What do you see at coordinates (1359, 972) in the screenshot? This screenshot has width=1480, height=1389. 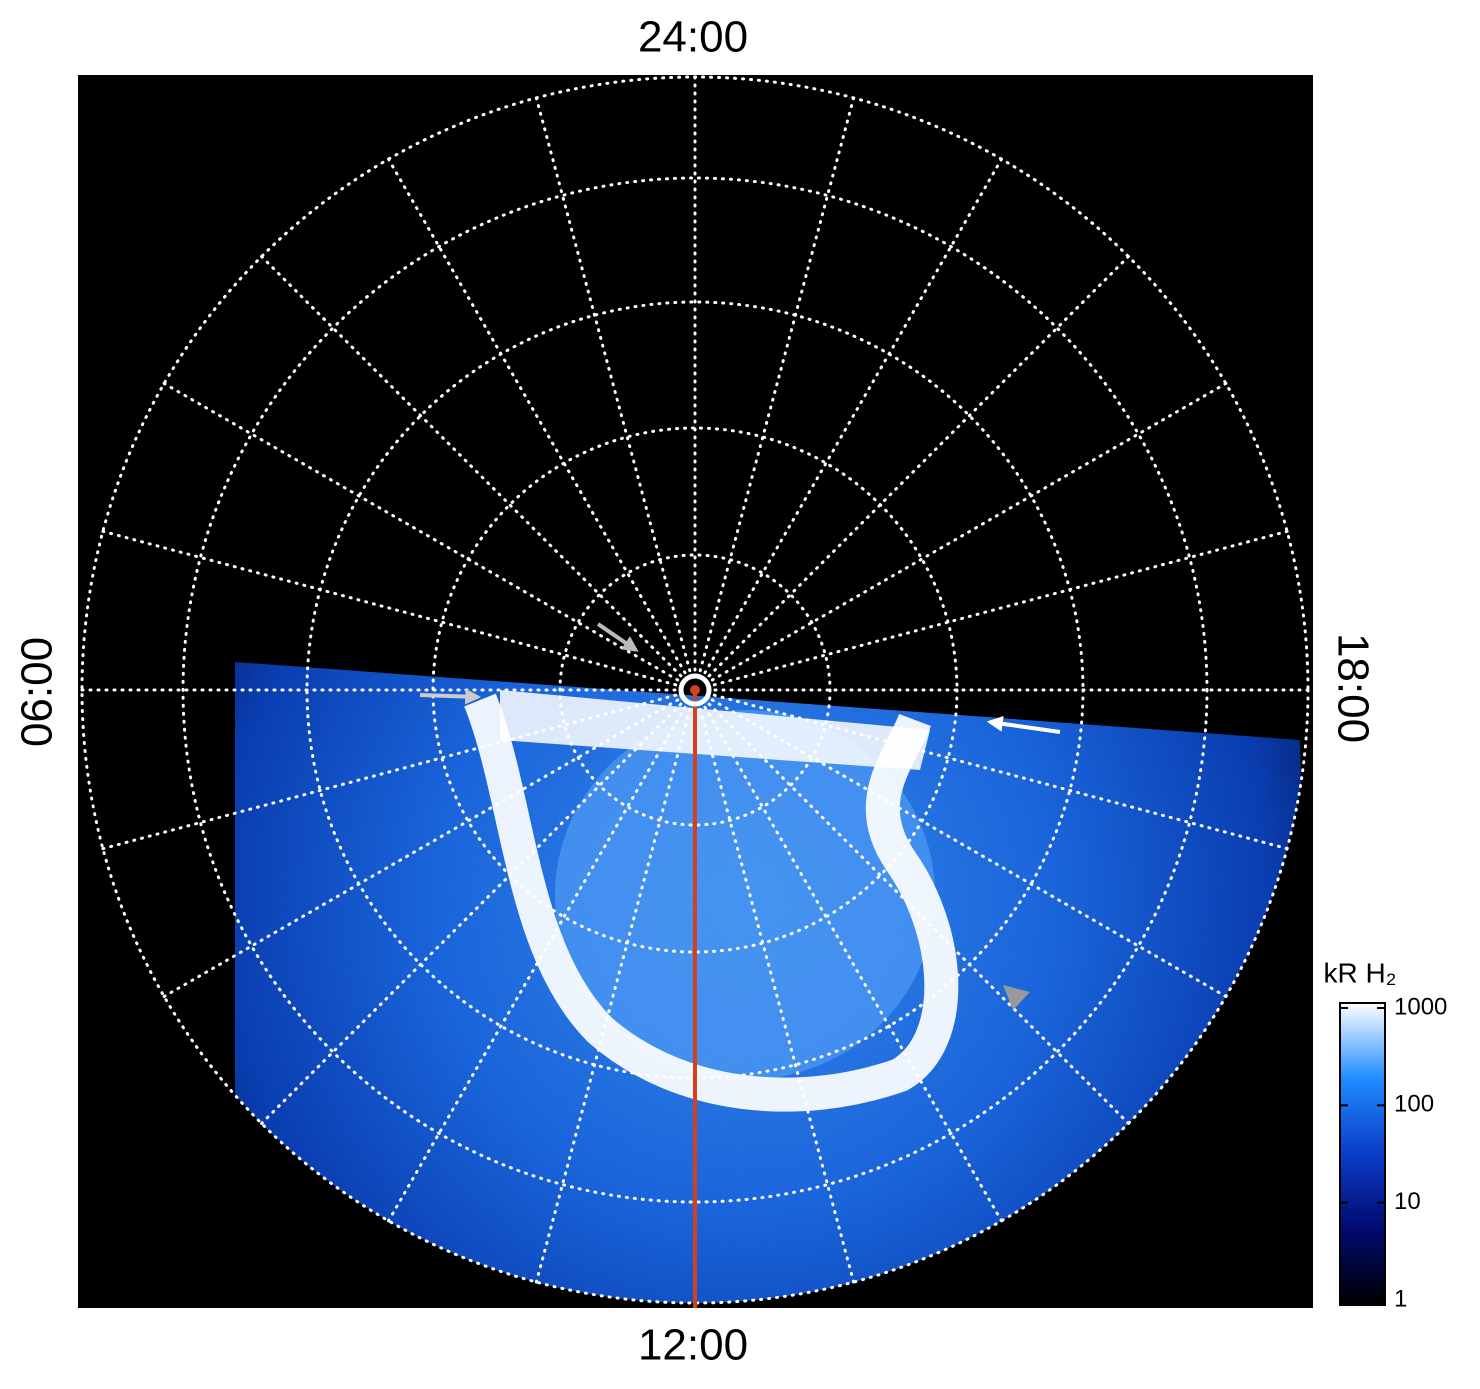 I see `colorbar-label: kR H₂` at bounding box center [1359, 972].